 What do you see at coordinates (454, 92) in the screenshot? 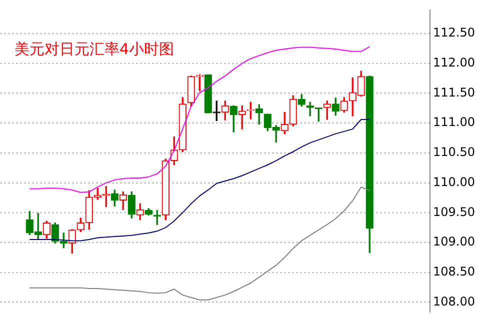
I see `y-tick-label: 111.50` at bounding box center [454, 92].